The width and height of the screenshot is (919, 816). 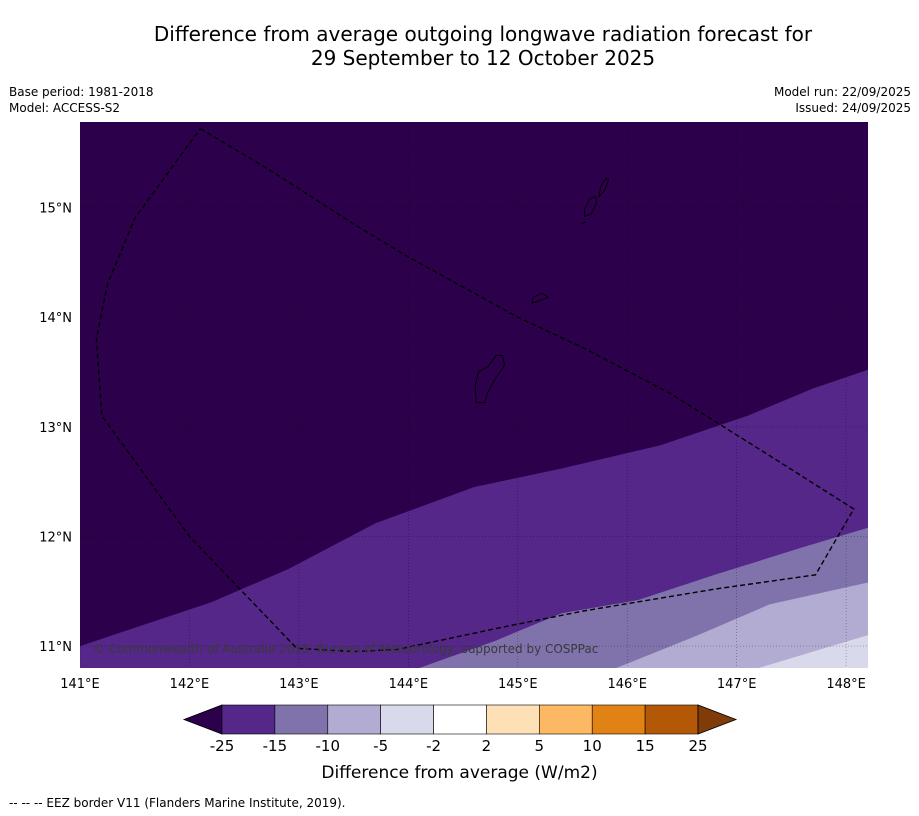 I want to click on lon-tick-label: 147°E, so click(x=737, y=684).